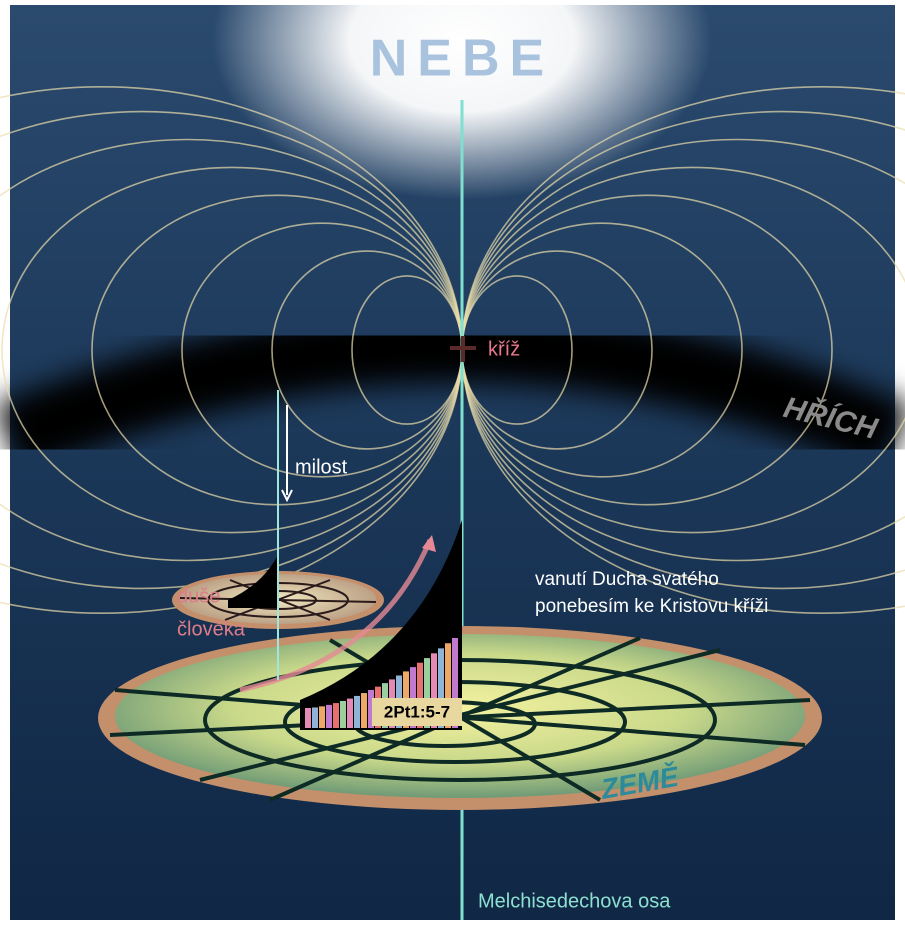 The image size is (905, 927). Describe the element at coordinates (336, 616) in the screenshot. I see `rise-arrow` at that location.